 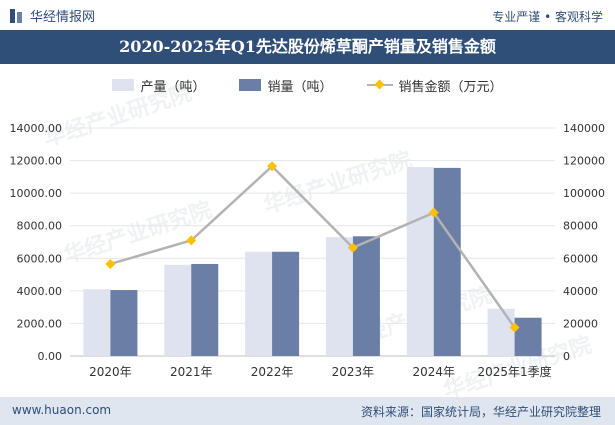 What do you see at coordinates (300, 87) in the screenshot?
I see `legend-label-sales-volume: 销量（吨）` at bounding box center [300, 87].